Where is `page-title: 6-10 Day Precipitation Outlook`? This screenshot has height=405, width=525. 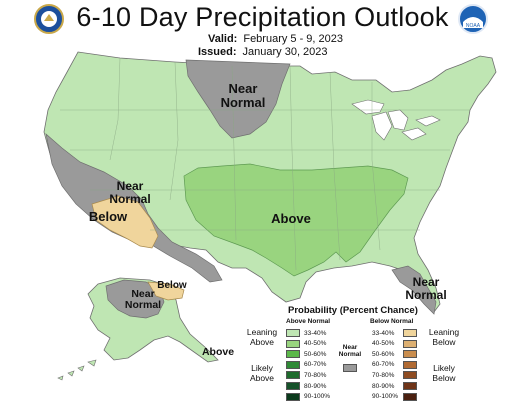 page-title: 6-10 Day Precipitation Outlook is located at coordinates (262, 17).